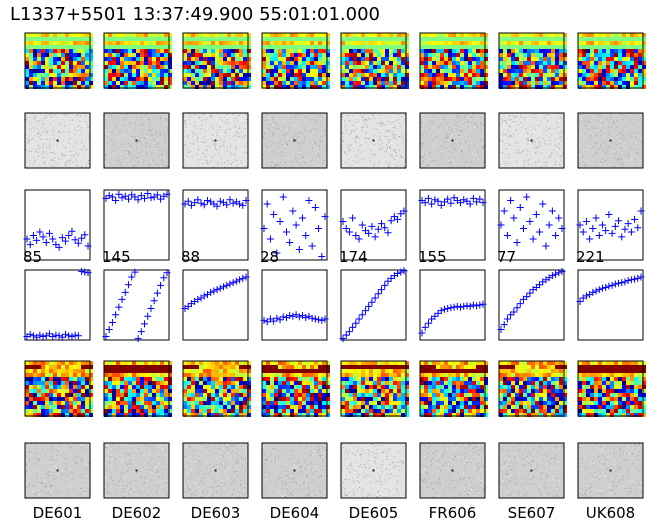 Image resolution: width=654 pixels, height=531 pixels. I want to click on waterfall-amplitude-DE604, so click(295, 60).